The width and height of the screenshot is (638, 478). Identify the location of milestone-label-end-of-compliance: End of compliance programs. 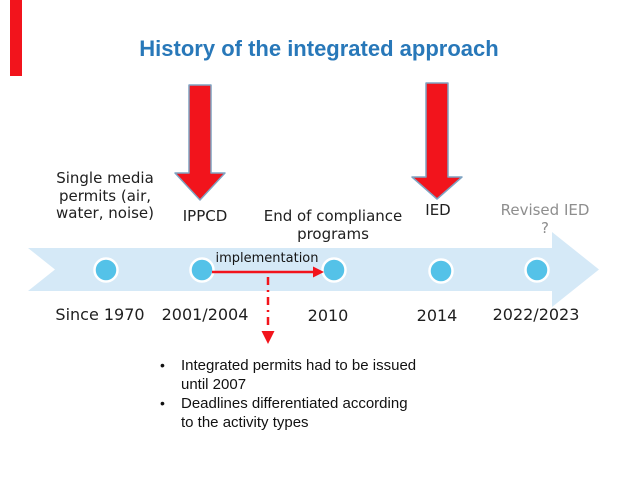
(333, 225).